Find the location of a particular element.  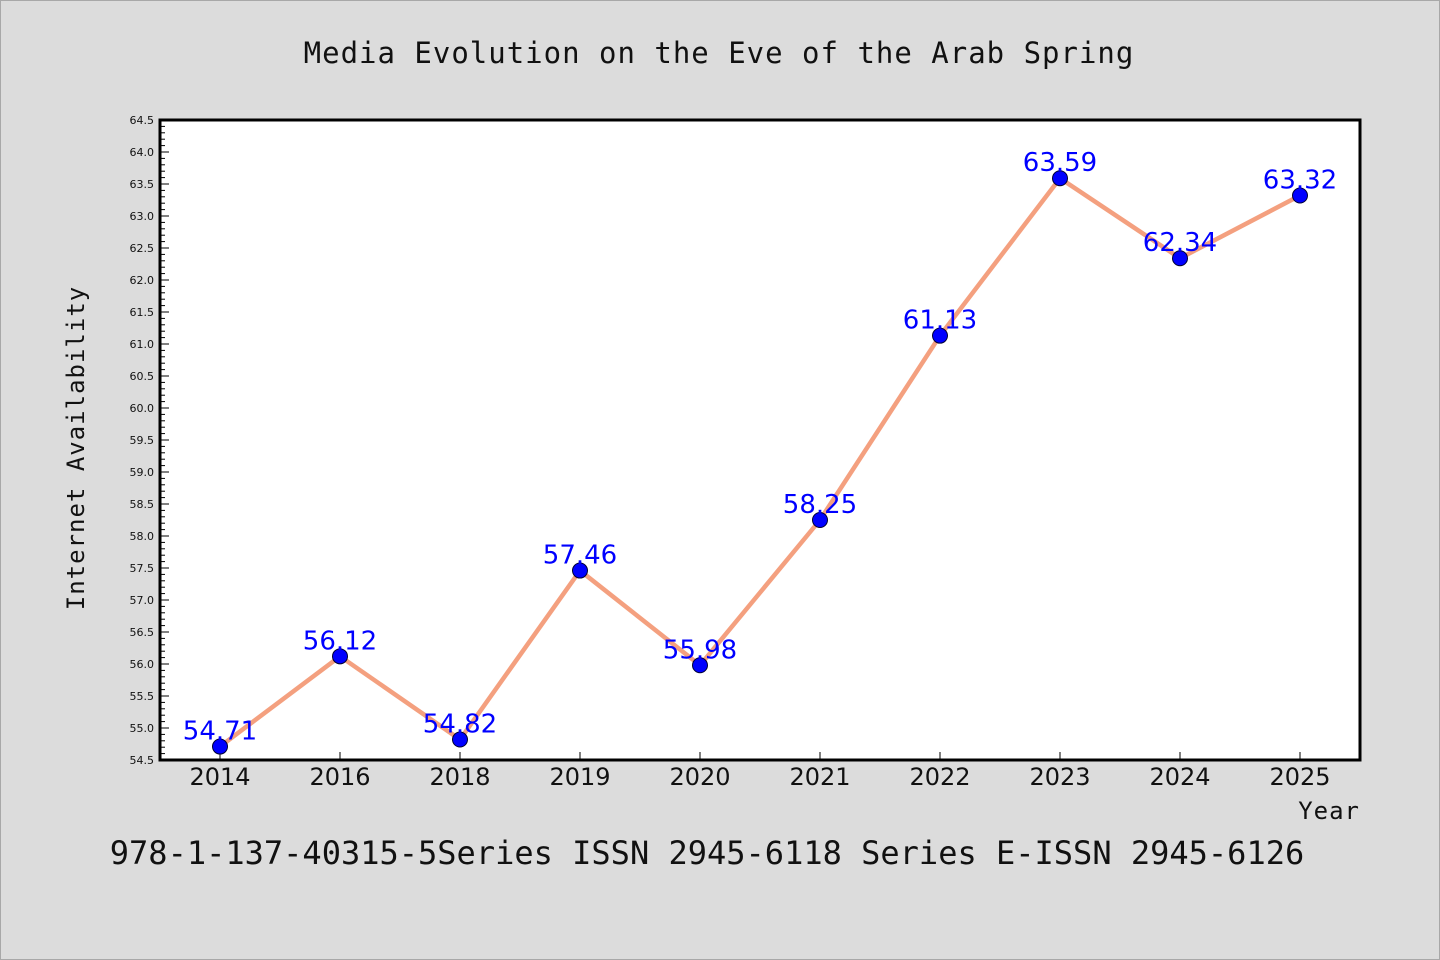

data-label: 62.34 is located at coordinates (1180, 243).